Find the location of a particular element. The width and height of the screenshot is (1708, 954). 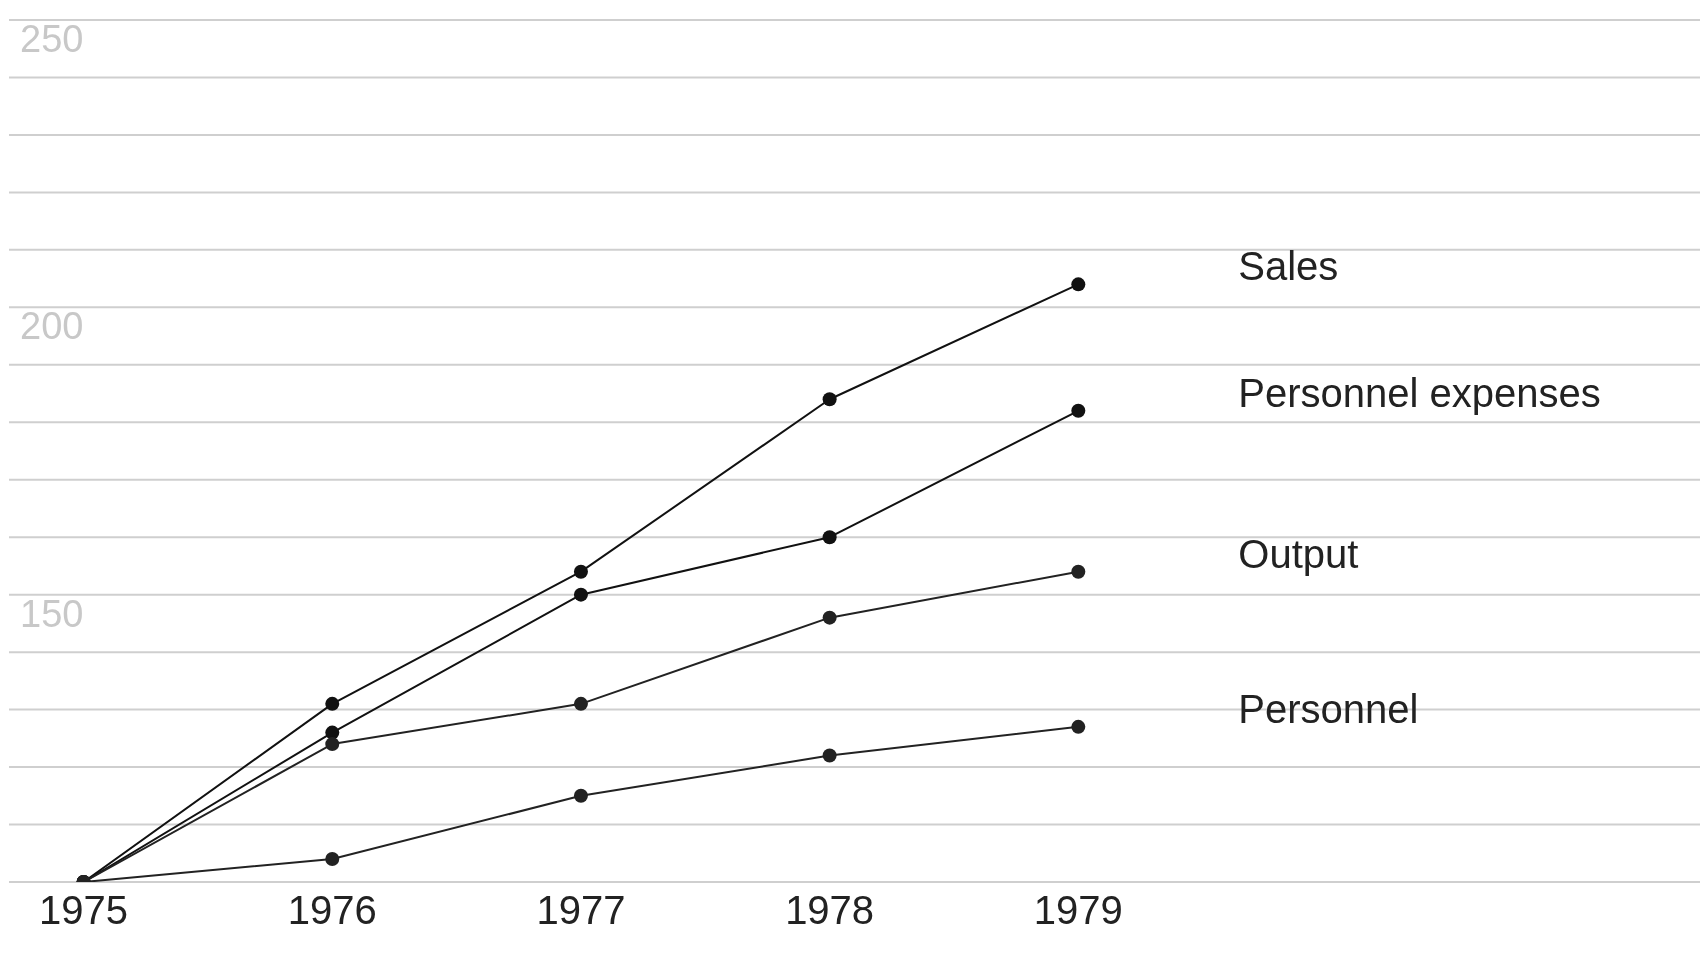

text: Sales is located at coordinates (1288, 266).